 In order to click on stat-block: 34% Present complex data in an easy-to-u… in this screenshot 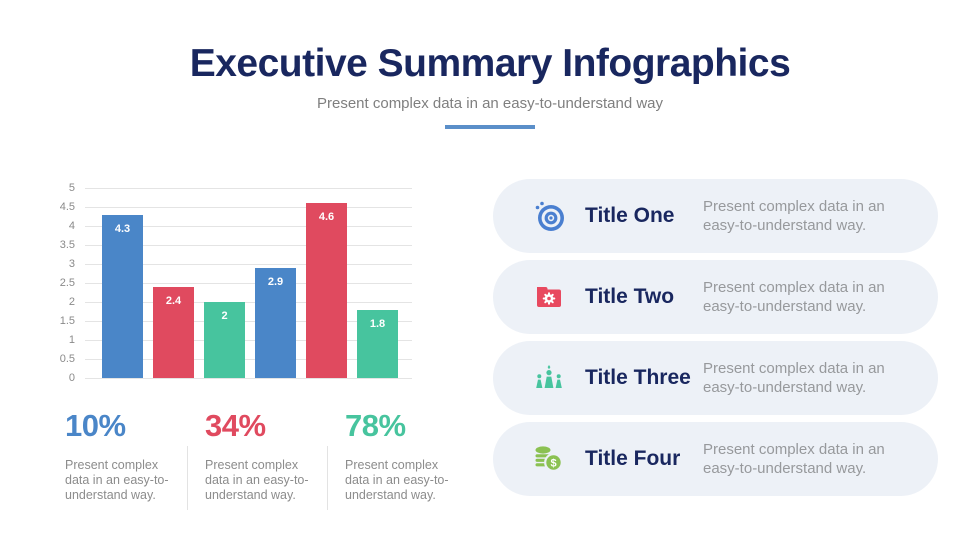, I will do `click(265, 459)`.